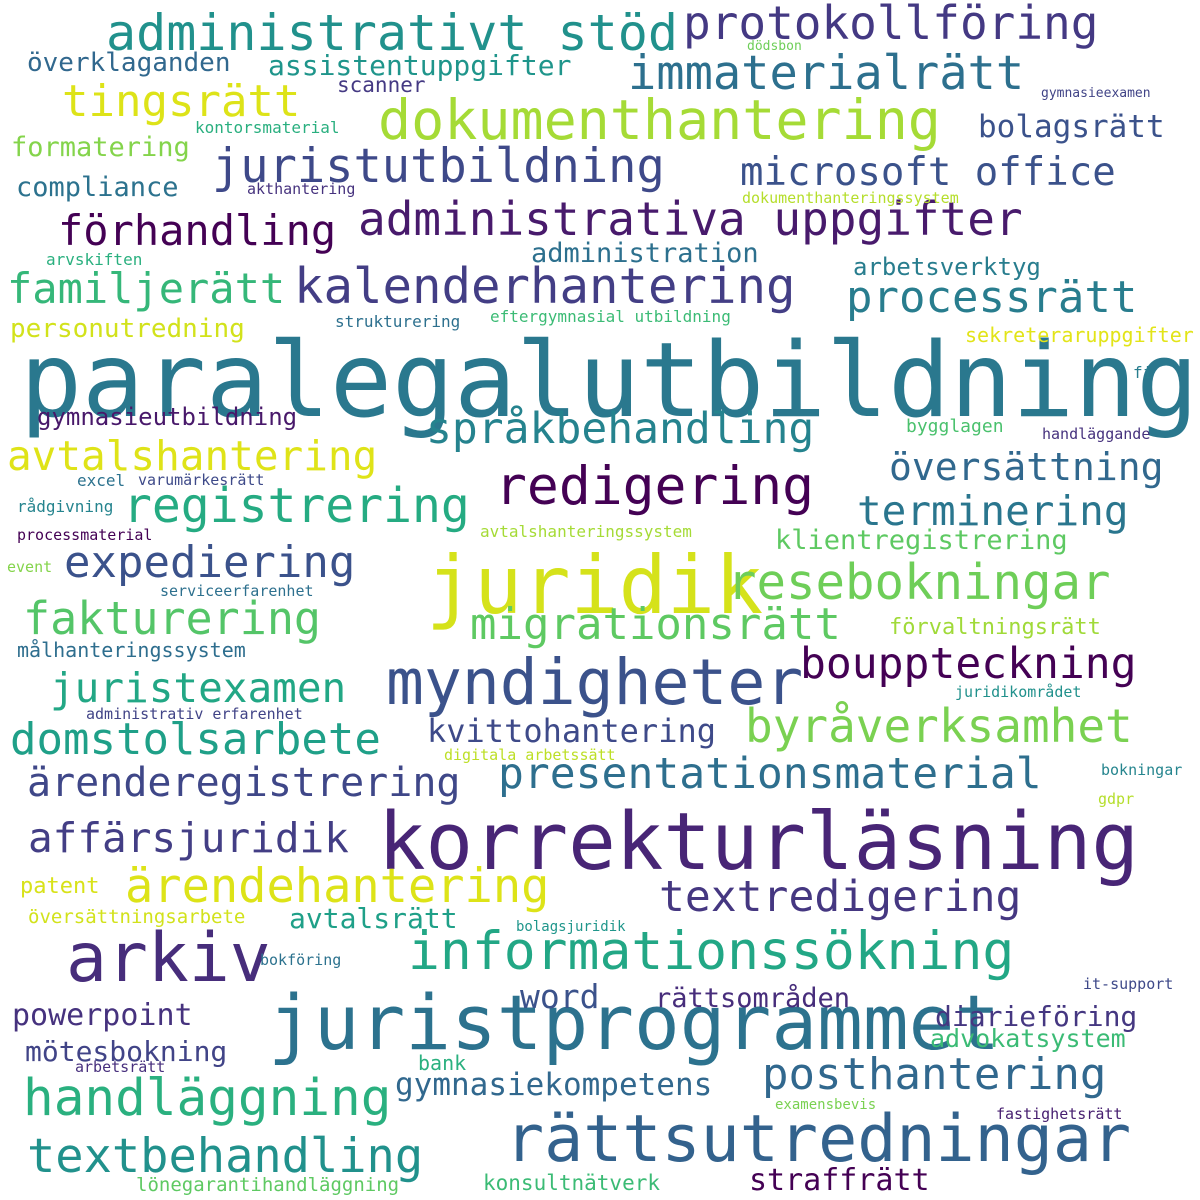 This screenshot has height=1200, width=1200. I want to click on word: ärendehantering, so click(337, 886).